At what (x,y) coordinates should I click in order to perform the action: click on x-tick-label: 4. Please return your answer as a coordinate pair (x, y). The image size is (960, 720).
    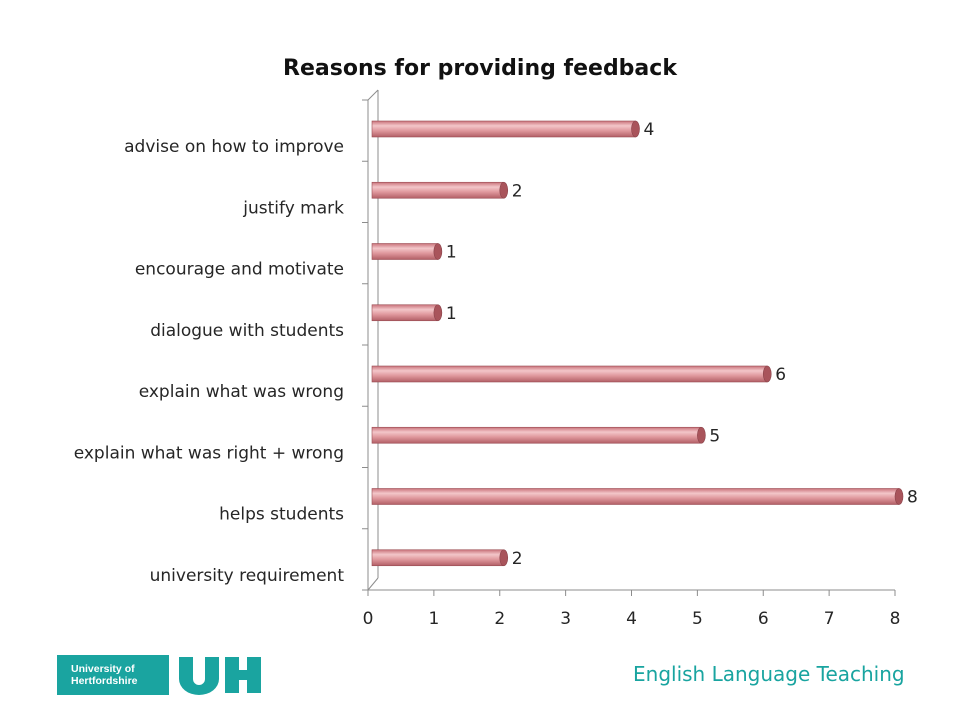
    Looking at the image, I should click on (631, 619).